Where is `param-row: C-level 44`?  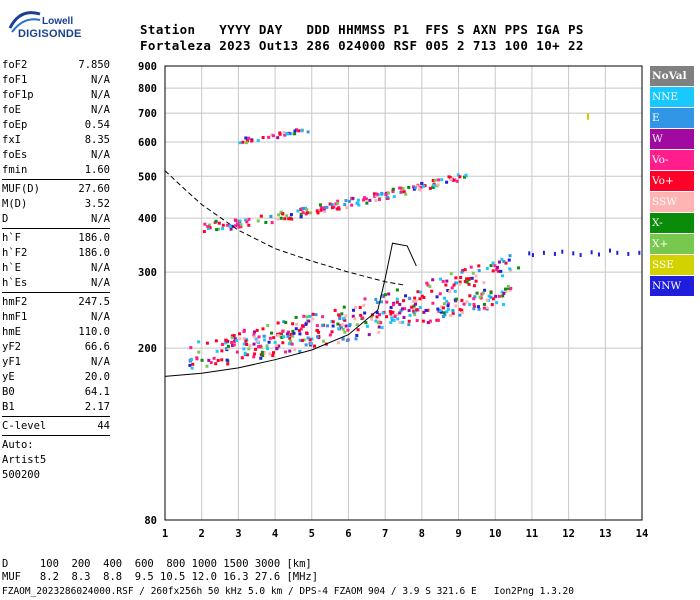 param-row: C-level 44 is located at coordinates (56, 426).